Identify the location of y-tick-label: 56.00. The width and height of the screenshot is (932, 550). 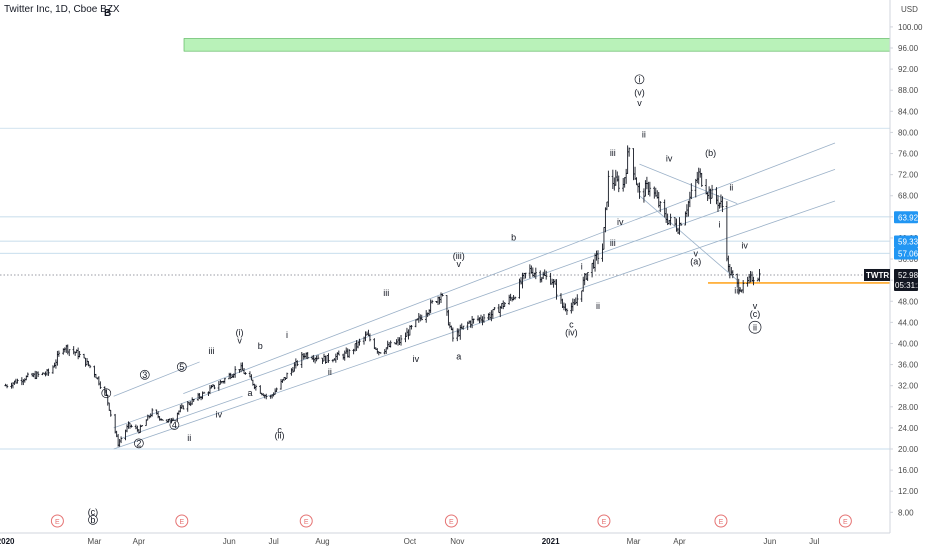
(908, 259).